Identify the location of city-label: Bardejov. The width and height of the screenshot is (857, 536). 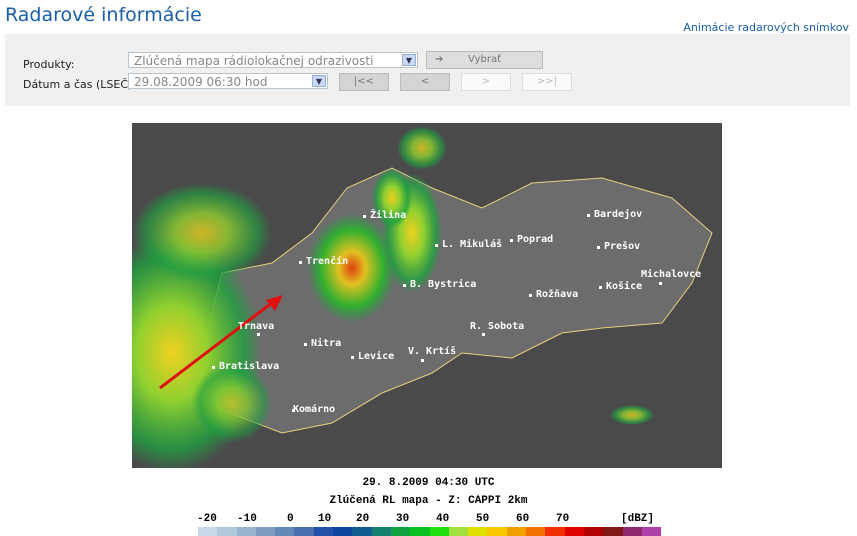
(618, 214).